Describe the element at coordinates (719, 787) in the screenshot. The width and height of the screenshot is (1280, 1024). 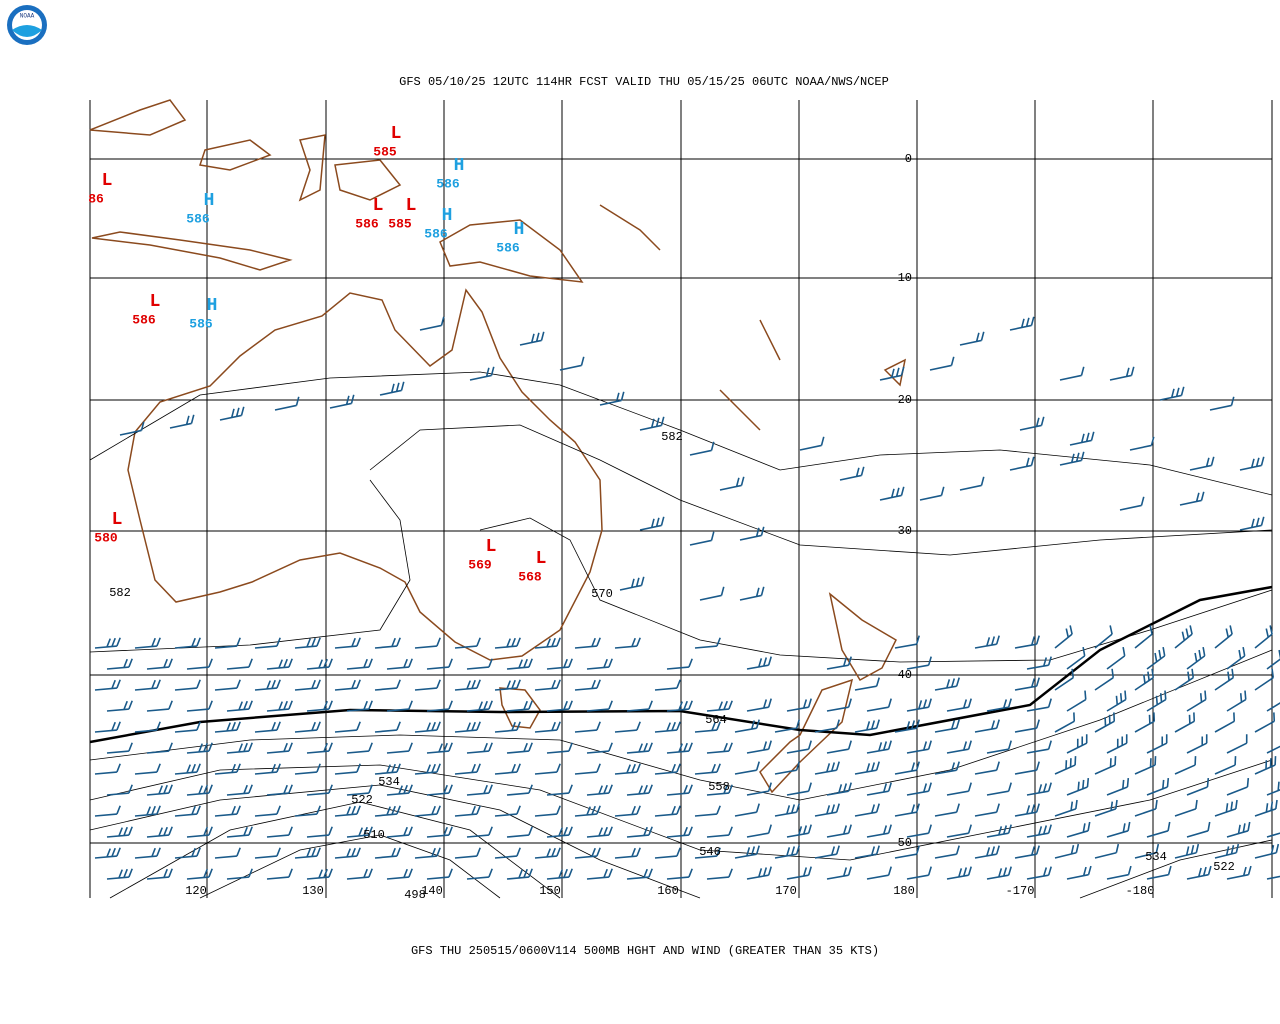
I see `contour-label: 558` at that location.